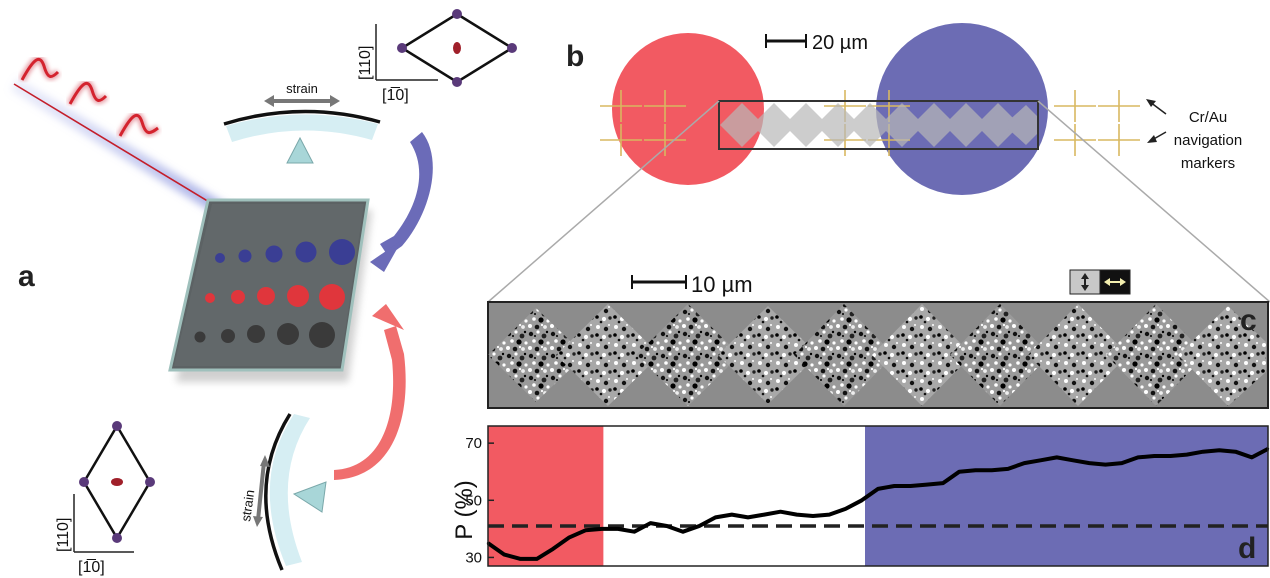 The width and height of the screenshot is (1270, 578). Describe the element at coordinates (309, 497) in the screenshot. I see `fulcrum-triangle-bottom` at that location.